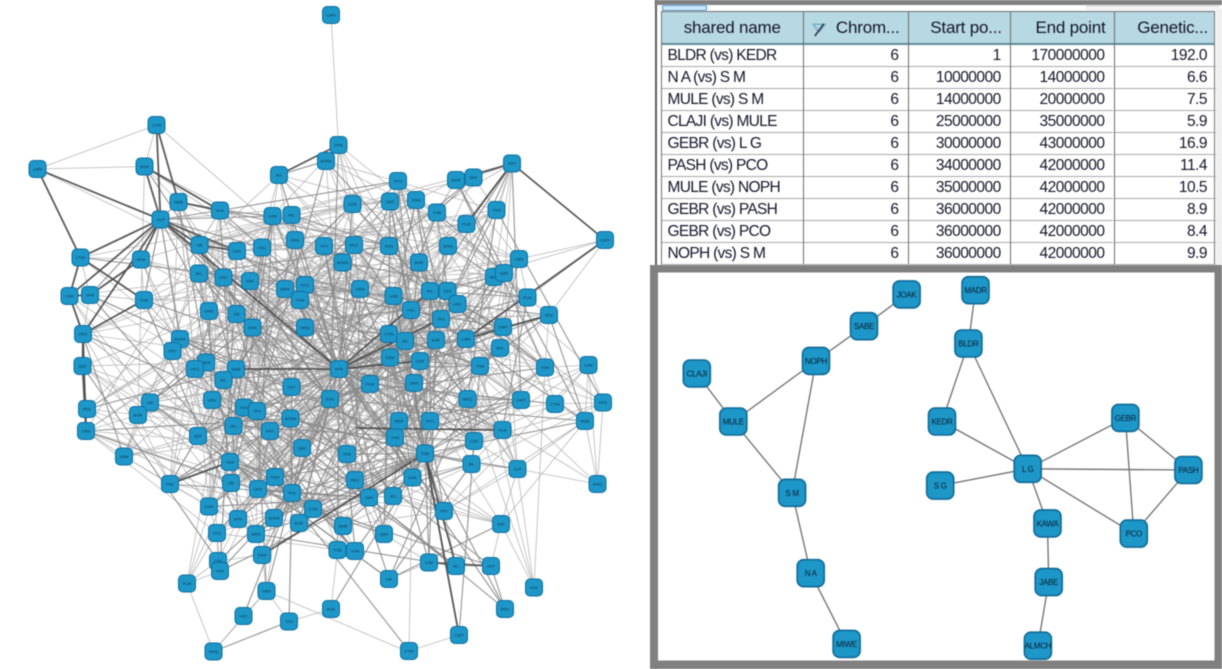  Describe the element at coordinates (266, 591) in the screenshot. I see `svg-text: OKN` at that location.